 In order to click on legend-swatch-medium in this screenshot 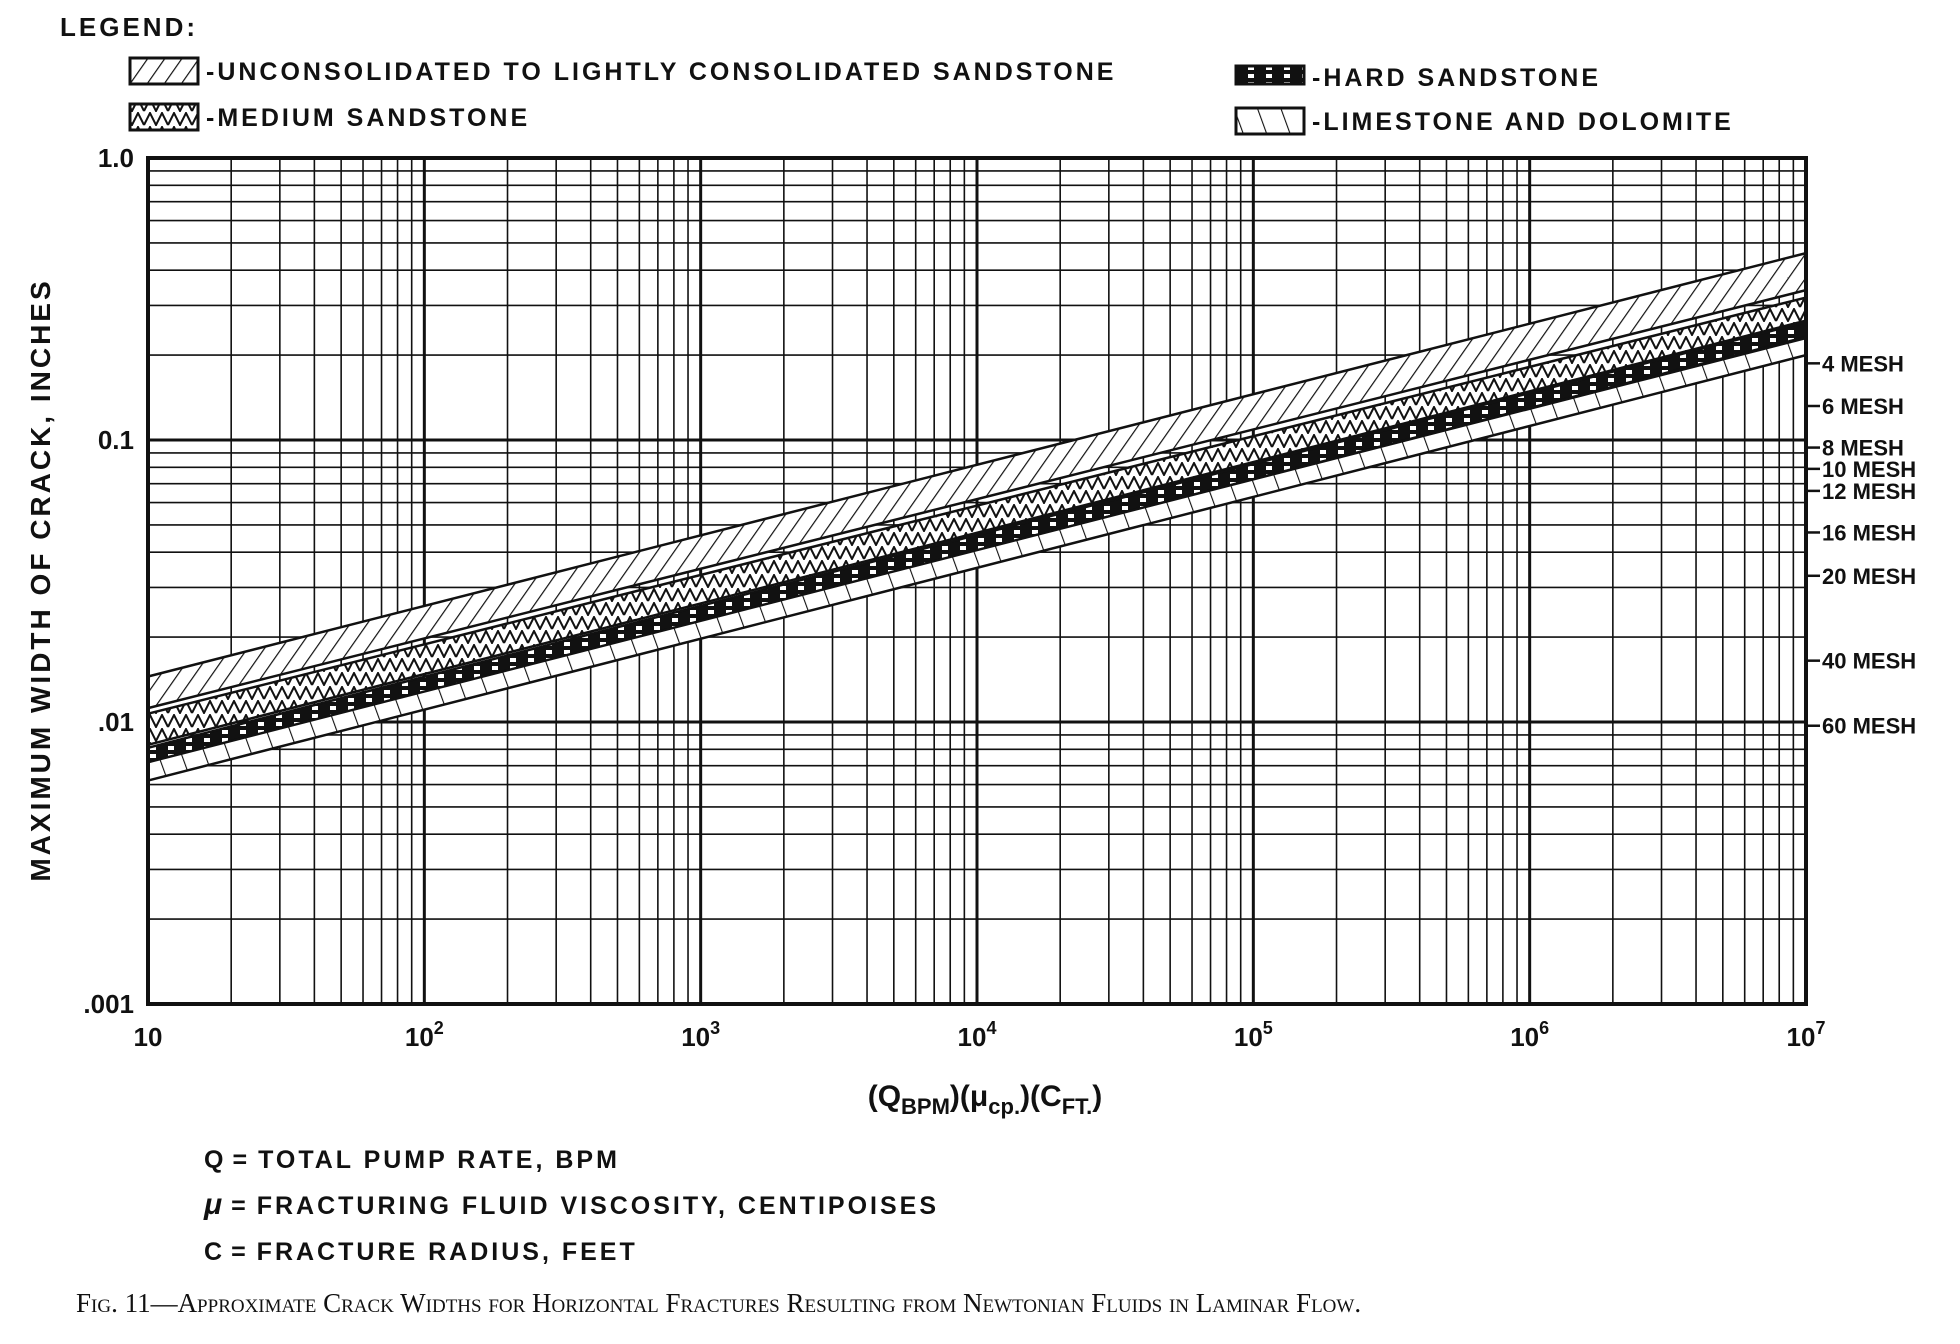, I will do `click(164, 117)`.